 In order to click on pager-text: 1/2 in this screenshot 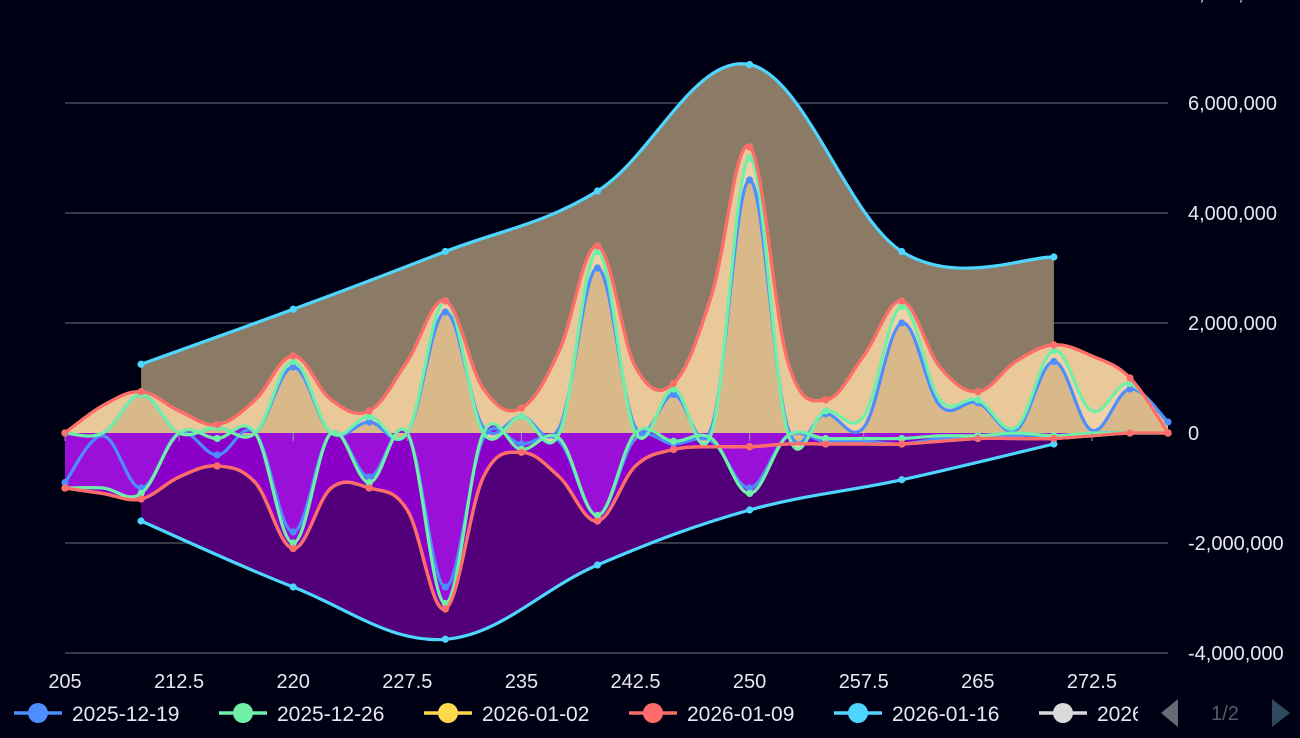, I will do `click(1225, 714)`.